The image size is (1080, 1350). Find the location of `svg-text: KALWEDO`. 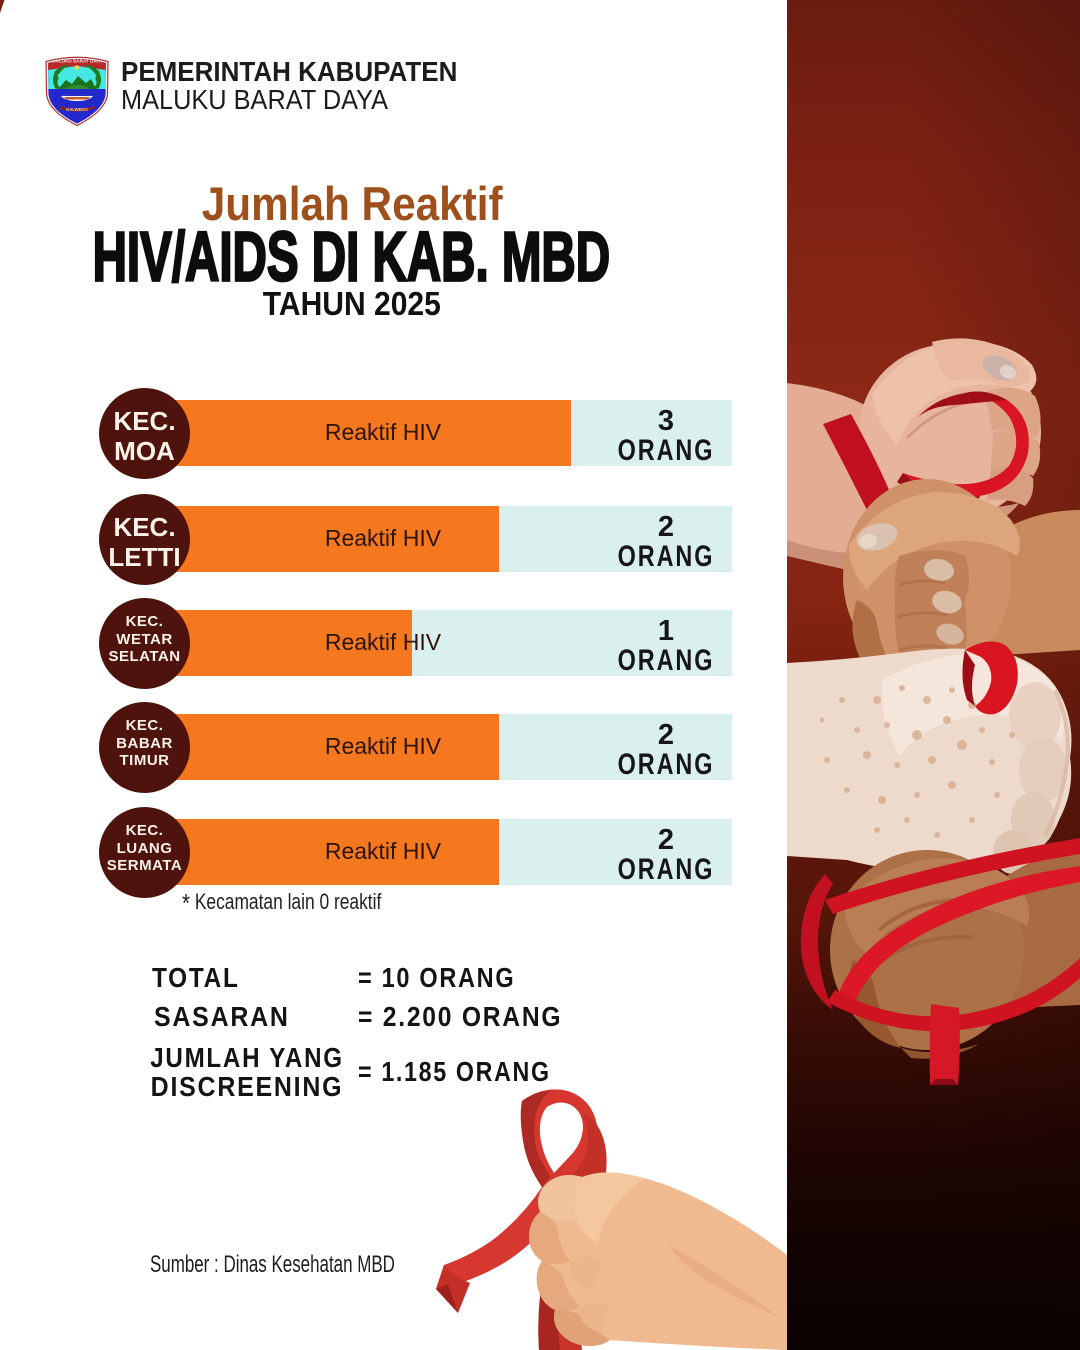

svg-text: KALWEDO is located at coordinates (77, 109).